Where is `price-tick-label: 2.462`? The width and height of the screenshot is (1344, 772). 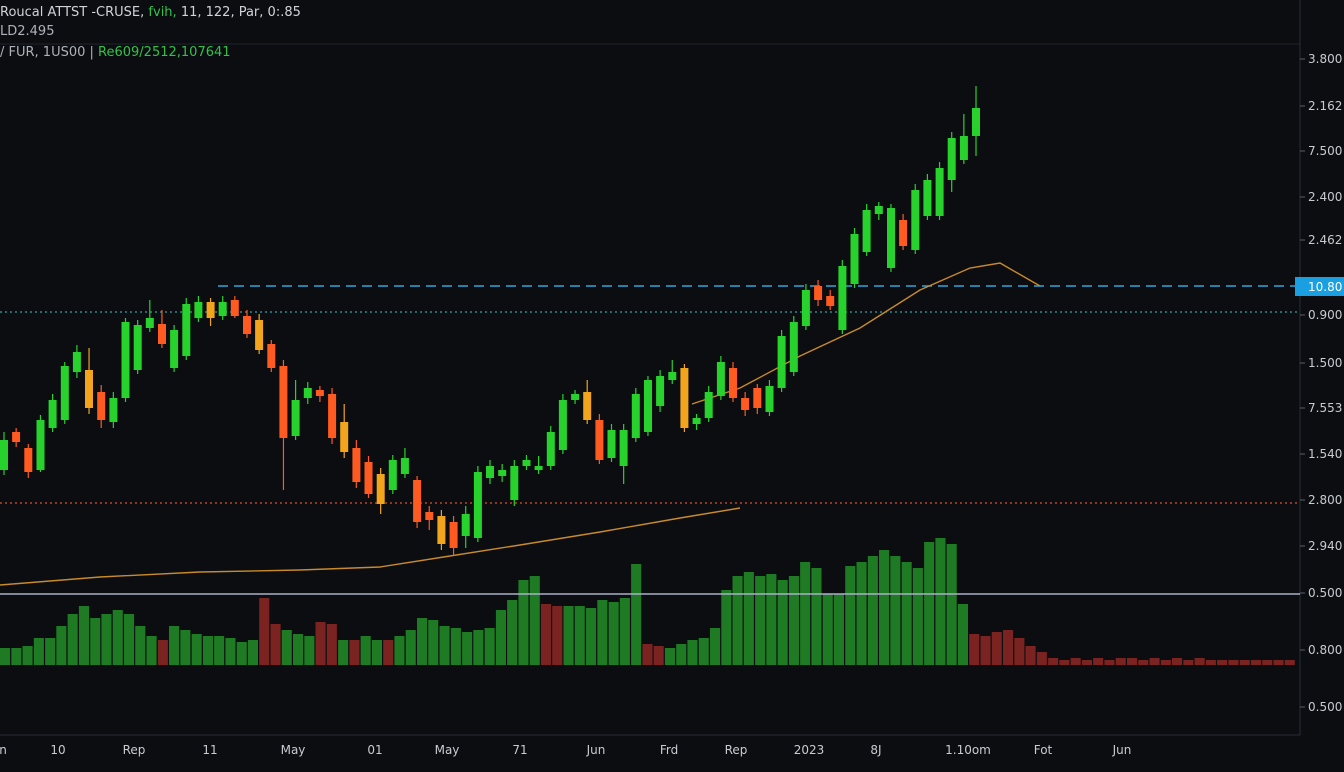 price-tick-label: 2.462 is located at coordinates (1325, 240).